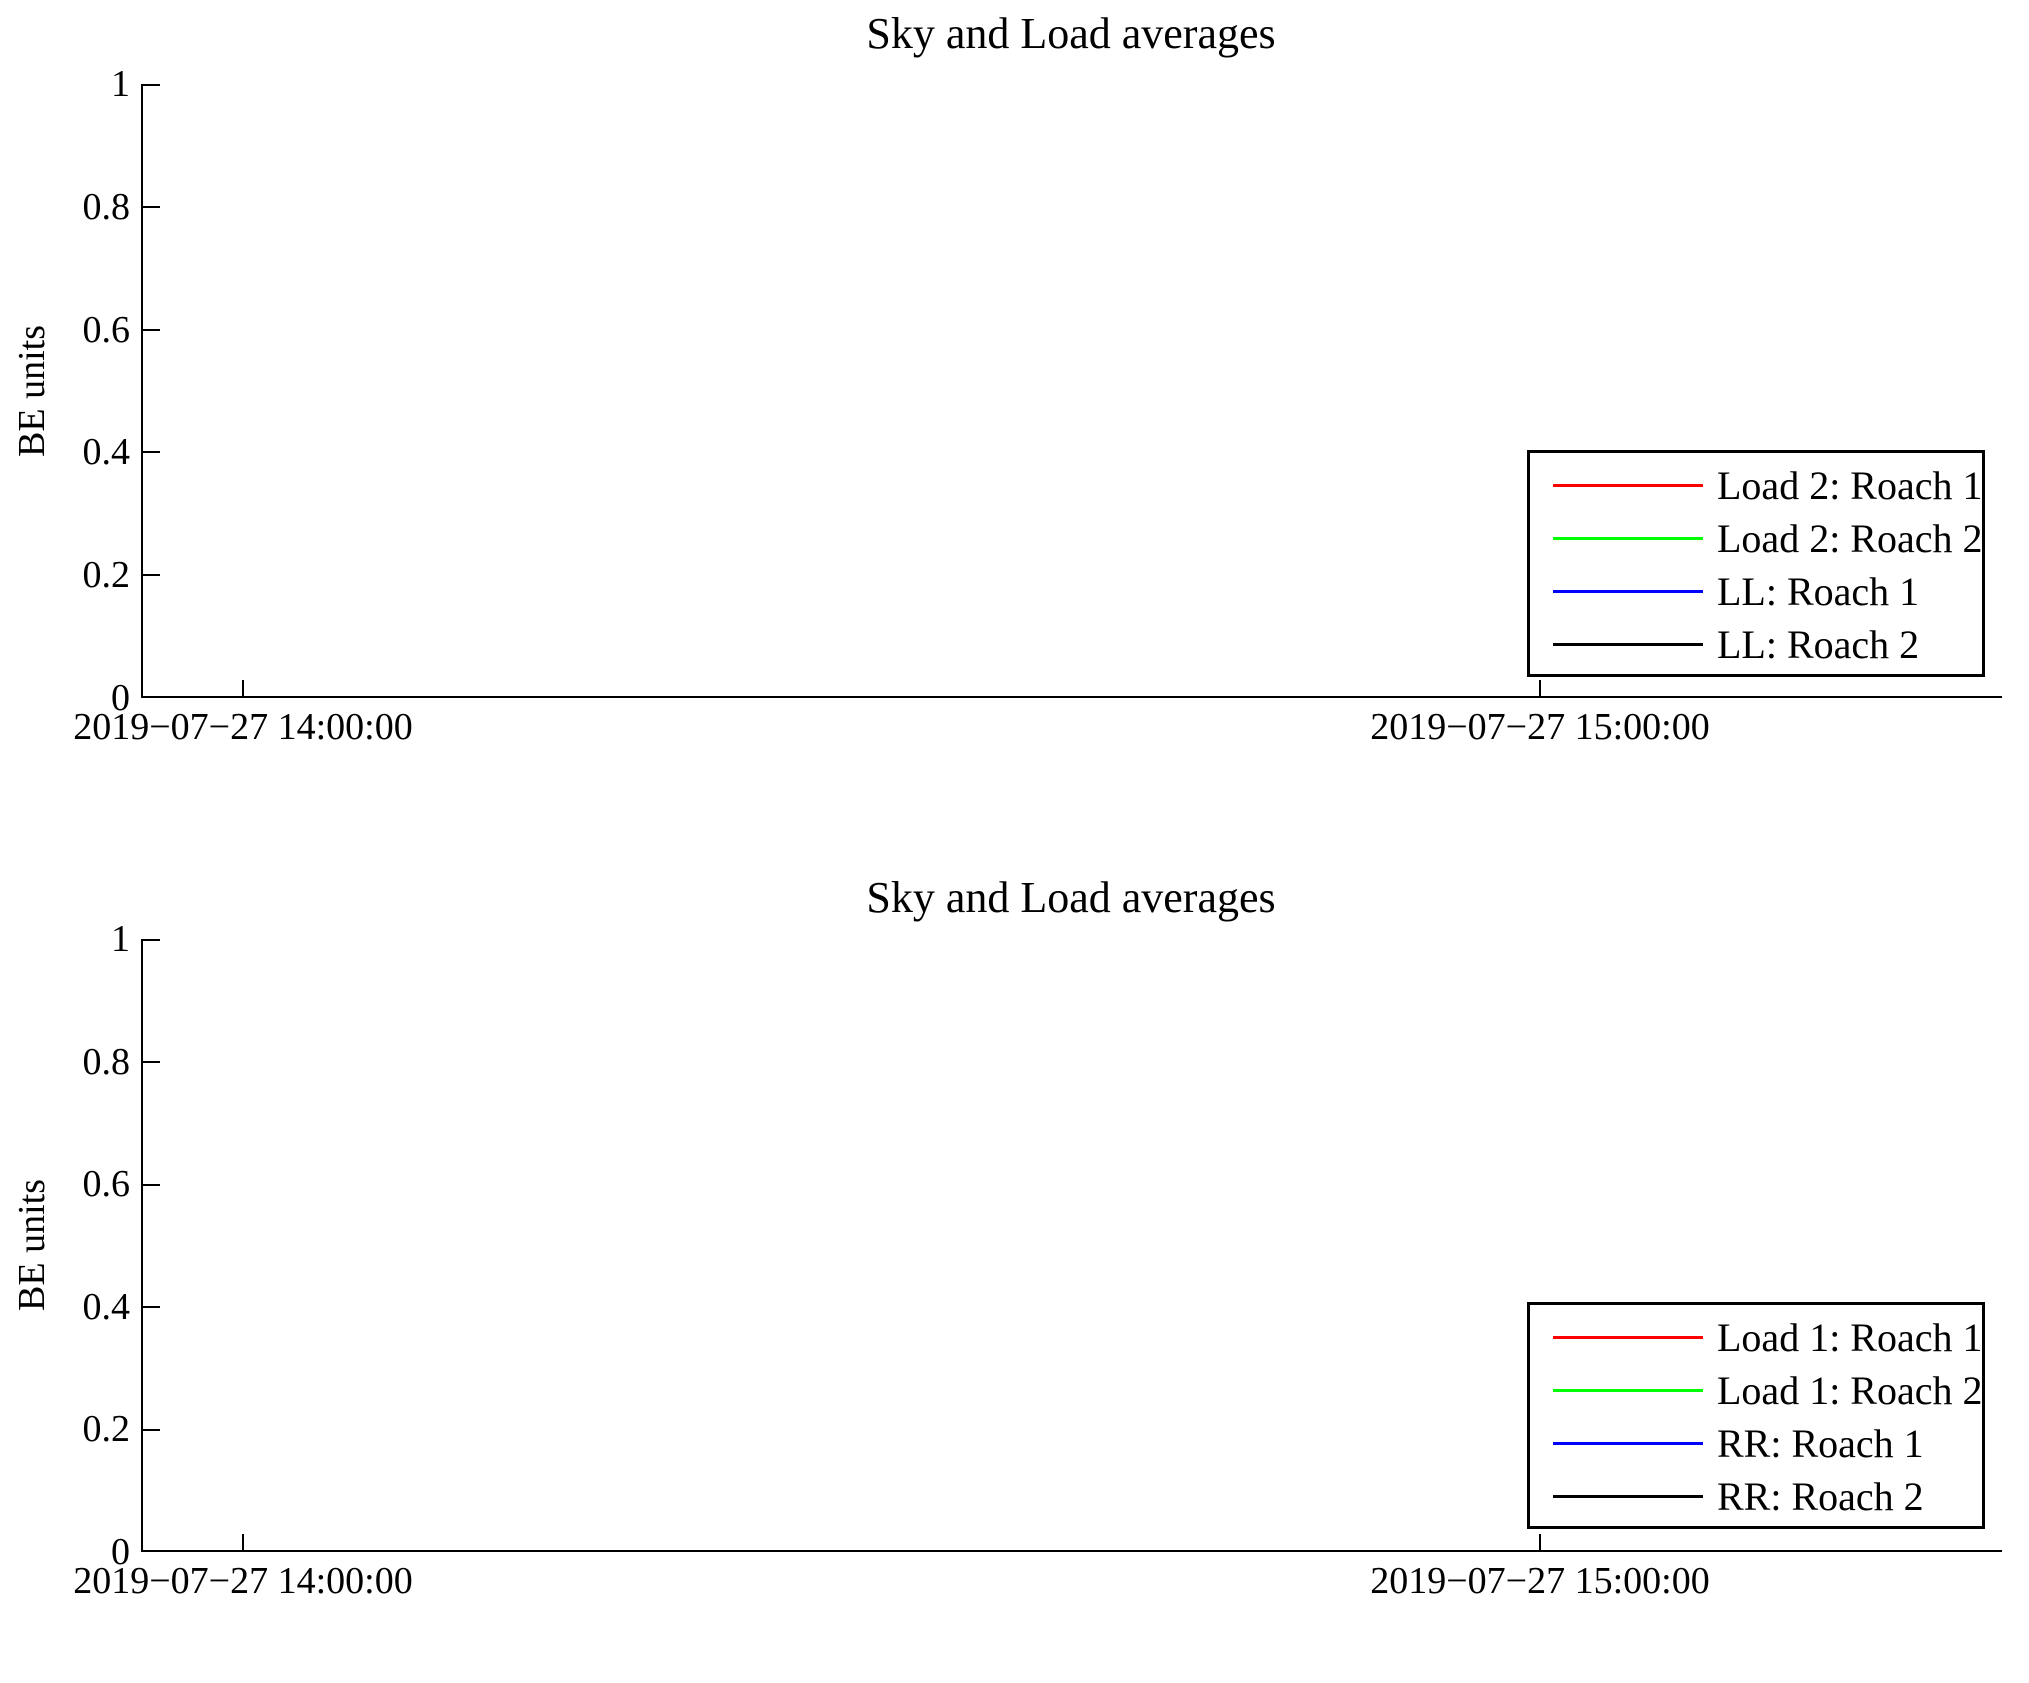  I want to click on legend-row: RR: Roach 2, so click(1756, 1496).